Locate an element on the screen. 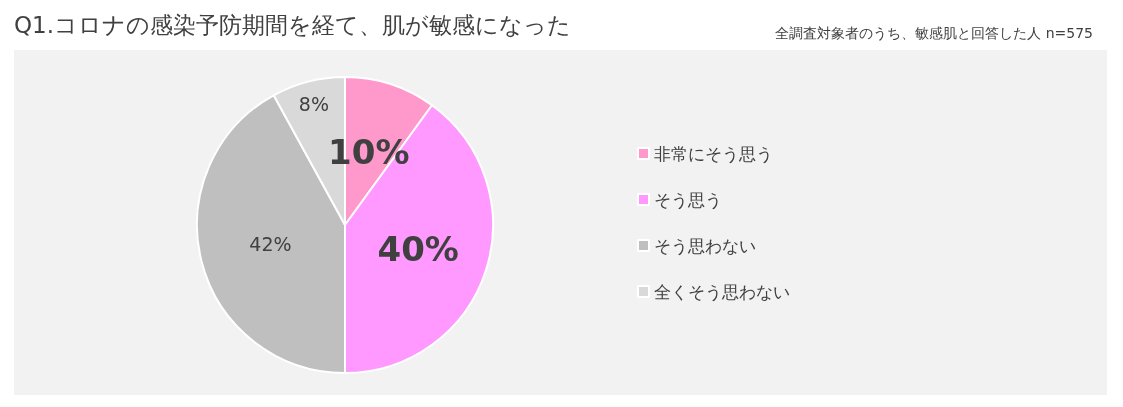  text: 全調査対象者のうち、敏感肌と回答した人 n=575 is located at coordinates (934, 34).